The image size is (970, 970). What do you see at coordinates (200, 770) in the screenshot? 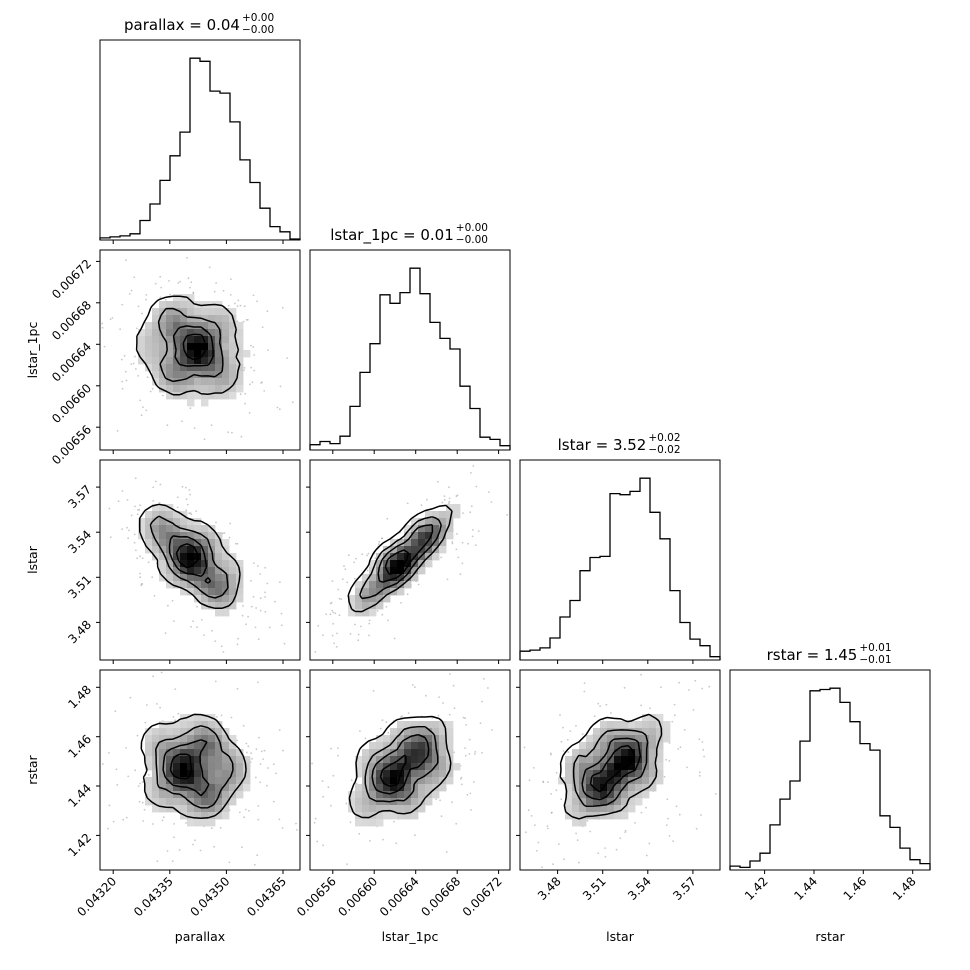
I see `panel-2d-rstar-vs-parallax` at bounding box center [200, 770].